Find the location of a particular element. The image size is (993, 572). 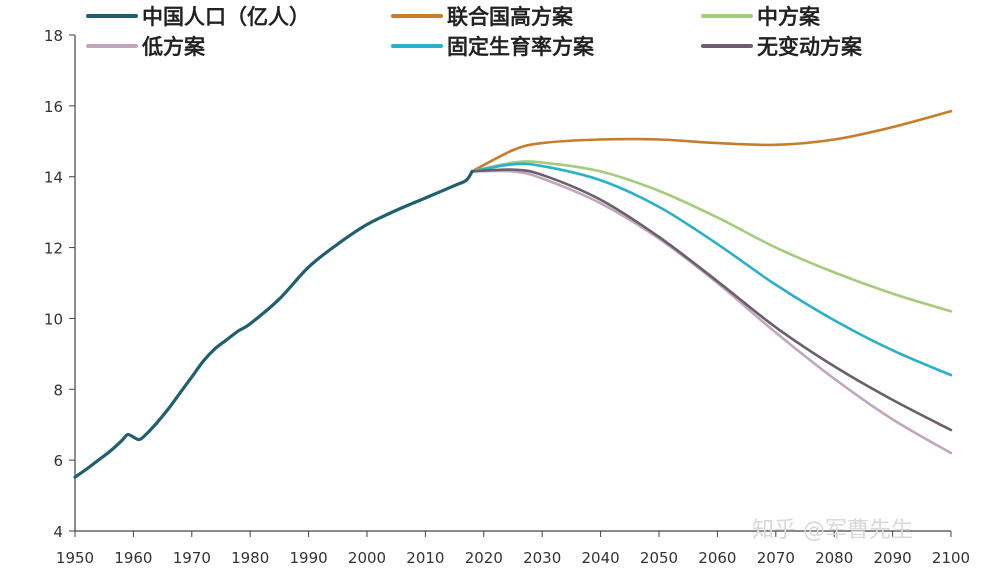

legend-label-1: 联合国高方案 is located at coordinates (510, 17).